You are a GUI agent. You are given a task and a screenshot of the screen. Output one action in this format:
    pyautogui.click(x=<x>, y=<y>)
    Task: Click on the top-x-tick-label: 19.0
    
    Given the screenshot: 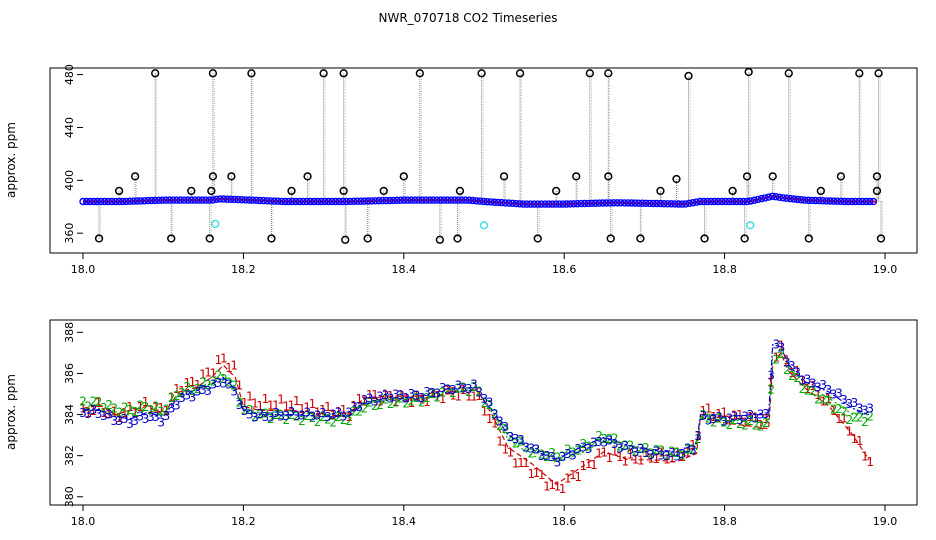 What is the action you would take?
    pyautogui.click(x=885, y=269)
    